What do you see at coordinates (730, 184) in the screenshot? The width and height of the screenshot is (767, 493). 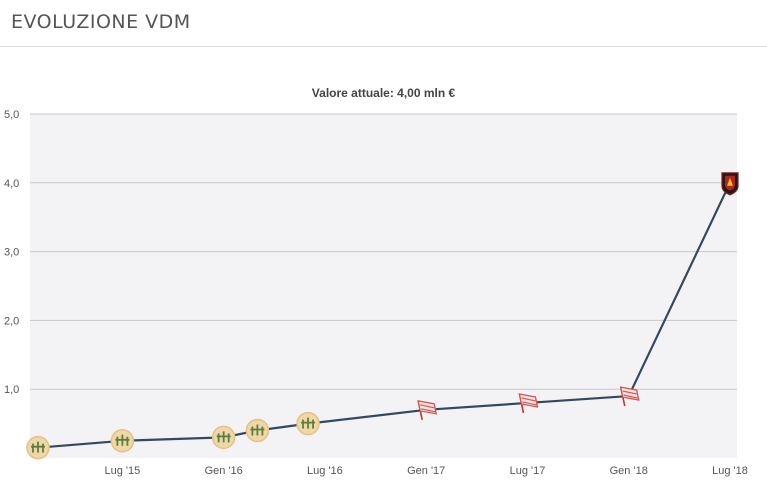 I see `shield-badge-icon` at bounding box center [730, 184].